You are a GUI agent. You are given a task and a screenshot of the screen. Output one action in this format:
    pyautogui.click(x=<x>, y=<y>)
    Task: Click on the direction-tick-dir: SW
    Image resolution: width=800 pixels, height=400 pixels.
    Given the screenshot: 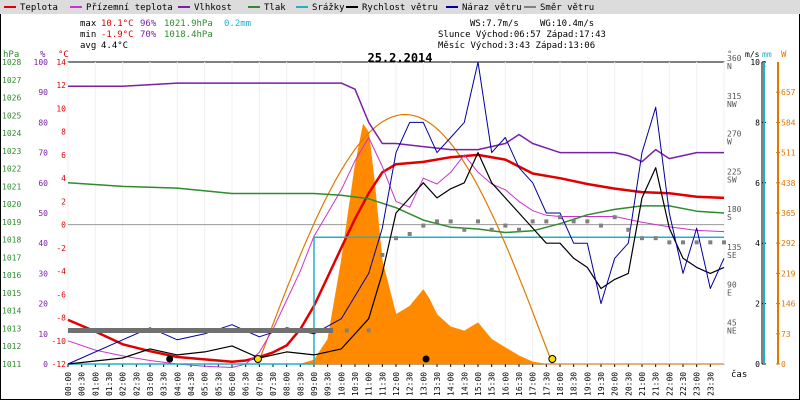 What is the action you would take?
    pyautogui.click(x=732, y=179)
    